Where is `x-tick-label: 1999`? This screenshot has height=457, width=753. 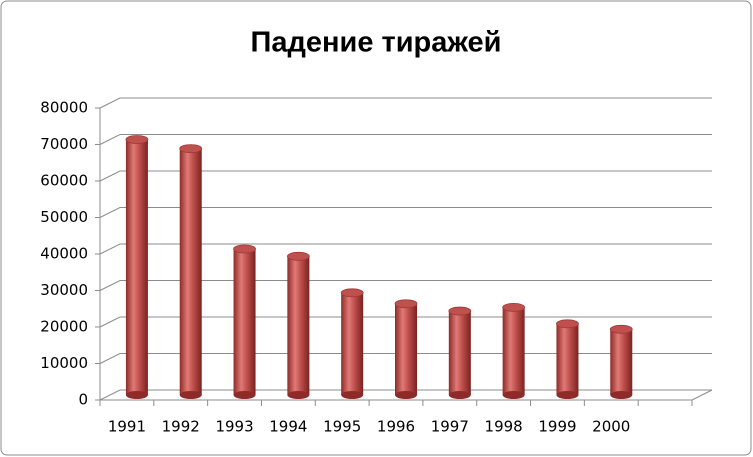 x-tick-label: 1999 is located at coordinates (557, 427).